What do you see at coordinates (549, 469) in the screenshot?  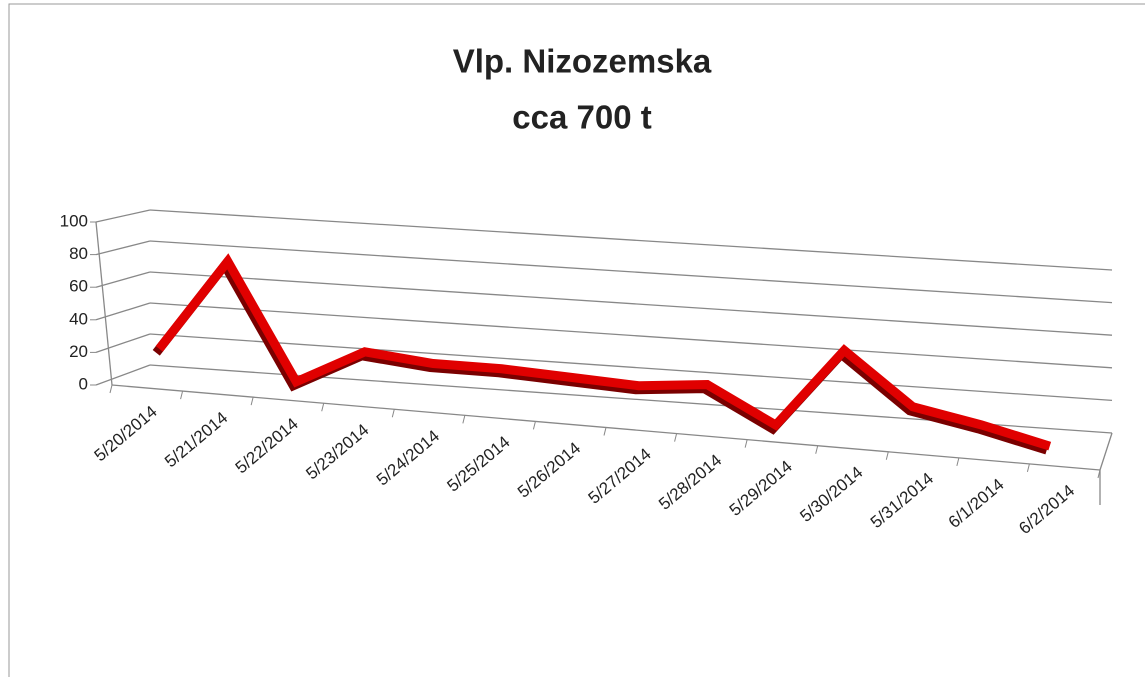 I see `x-tick-label: 5/26/2014` at bounding box center [549, 469].